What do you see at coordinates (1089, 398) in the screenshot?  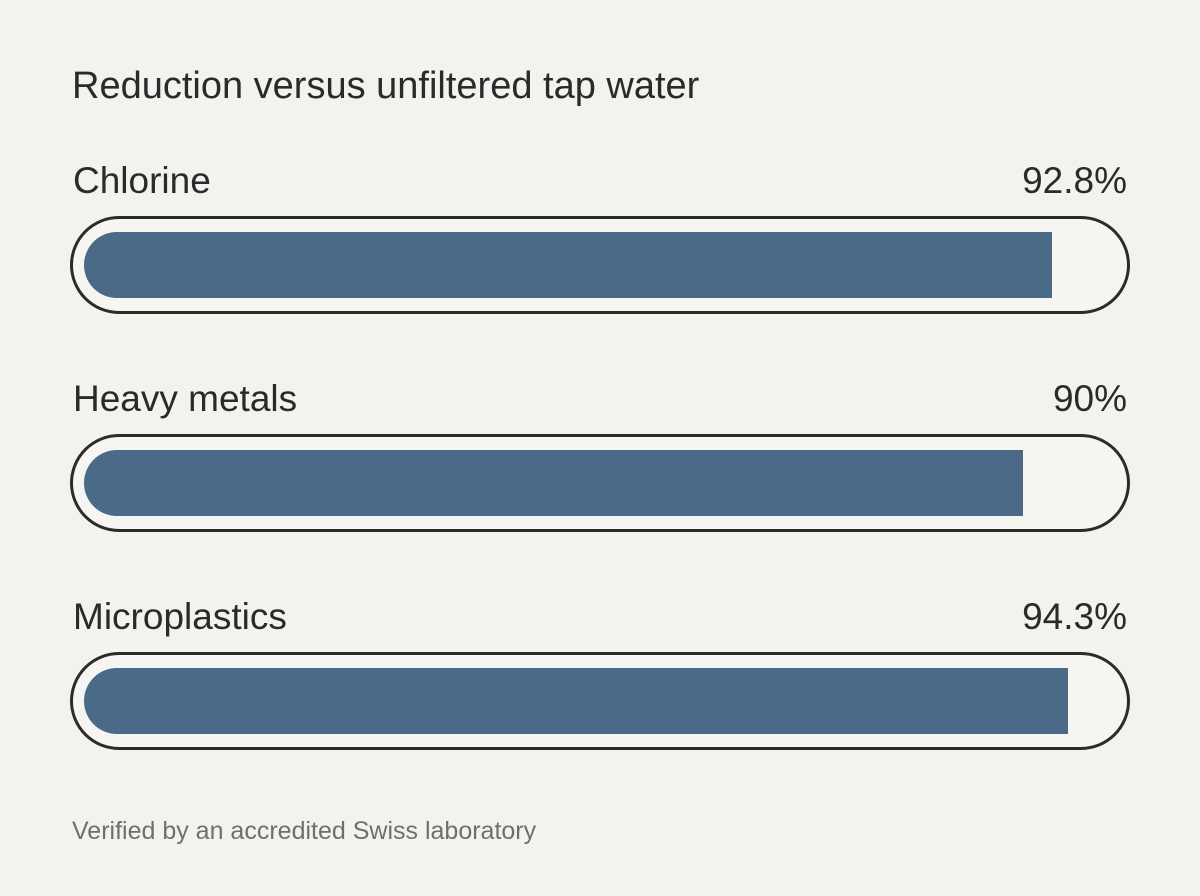 I see `progress-value: 90%` at bounding box center [1089, 398].